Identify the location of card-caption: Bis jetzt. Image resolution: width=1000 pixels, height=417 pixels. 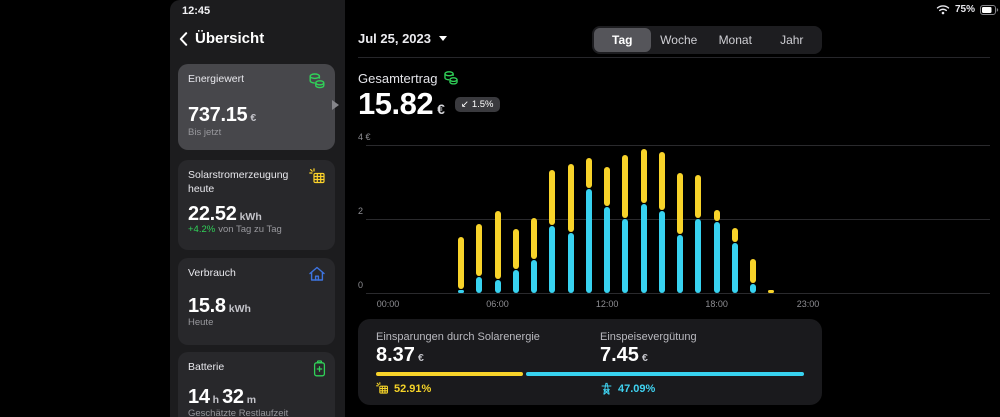
(205, 132).